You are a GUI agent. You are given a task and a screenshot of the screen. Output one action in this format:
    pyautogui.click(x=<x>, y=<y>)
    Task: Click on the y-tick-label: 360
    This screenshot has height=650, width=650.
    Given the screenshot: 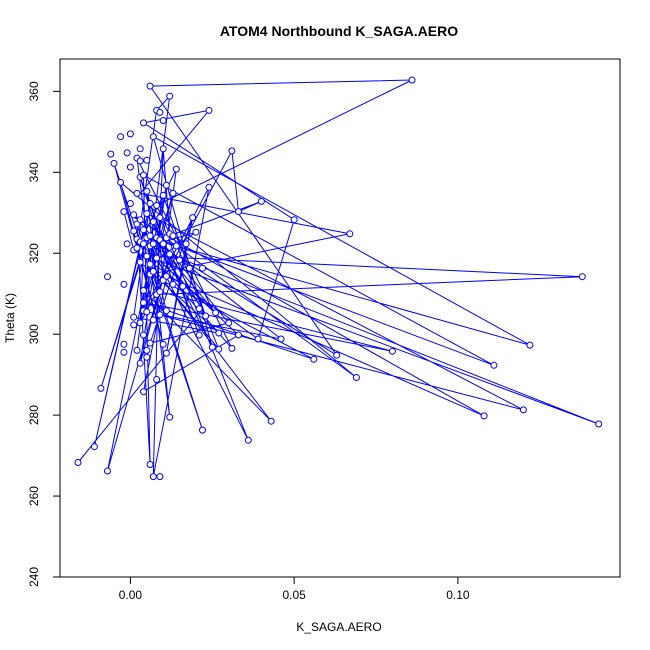 What is the action you would take?
    pyautogui.click(x=34, y=91)
    